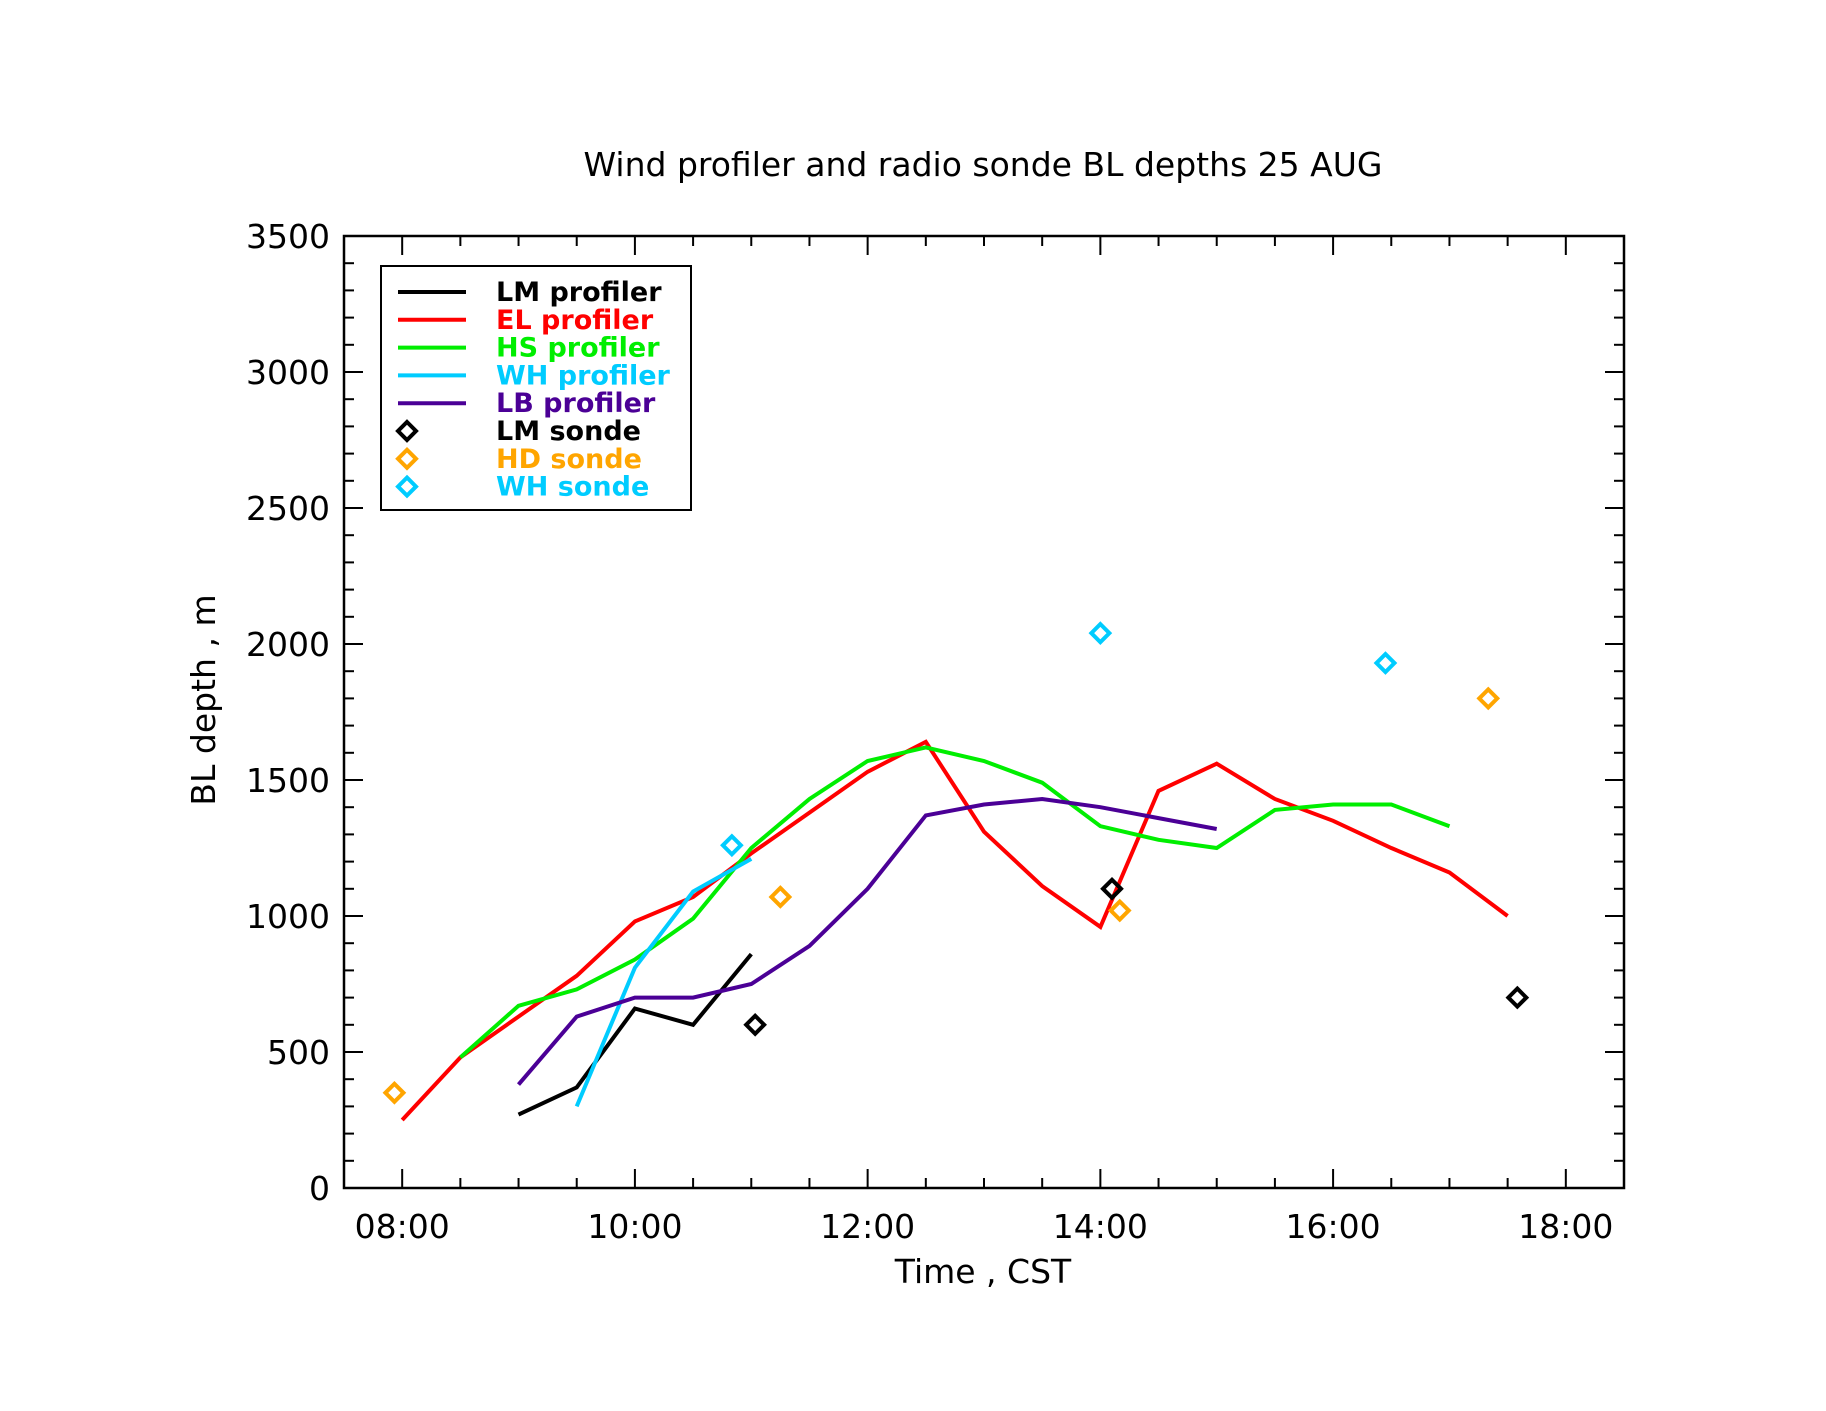  What do you see at coordinates (579, 292) in the screenshot?
I see `legend-lm-profiler-label: LM profiler` at bounding box center [579, 292].